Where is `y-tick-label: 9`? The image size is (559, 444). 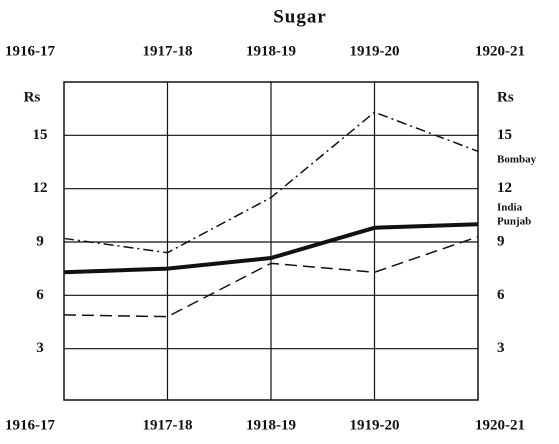
y-tick-label: 9 is located at coordinates (40, 241).